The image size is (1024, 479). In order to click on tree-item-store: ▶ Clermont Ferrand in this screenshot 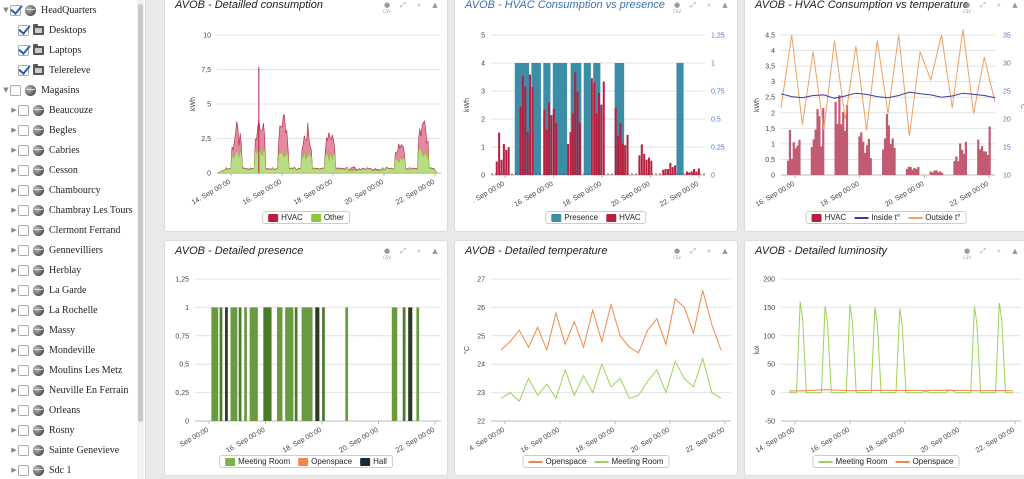, I will do `click(65, 230)`.